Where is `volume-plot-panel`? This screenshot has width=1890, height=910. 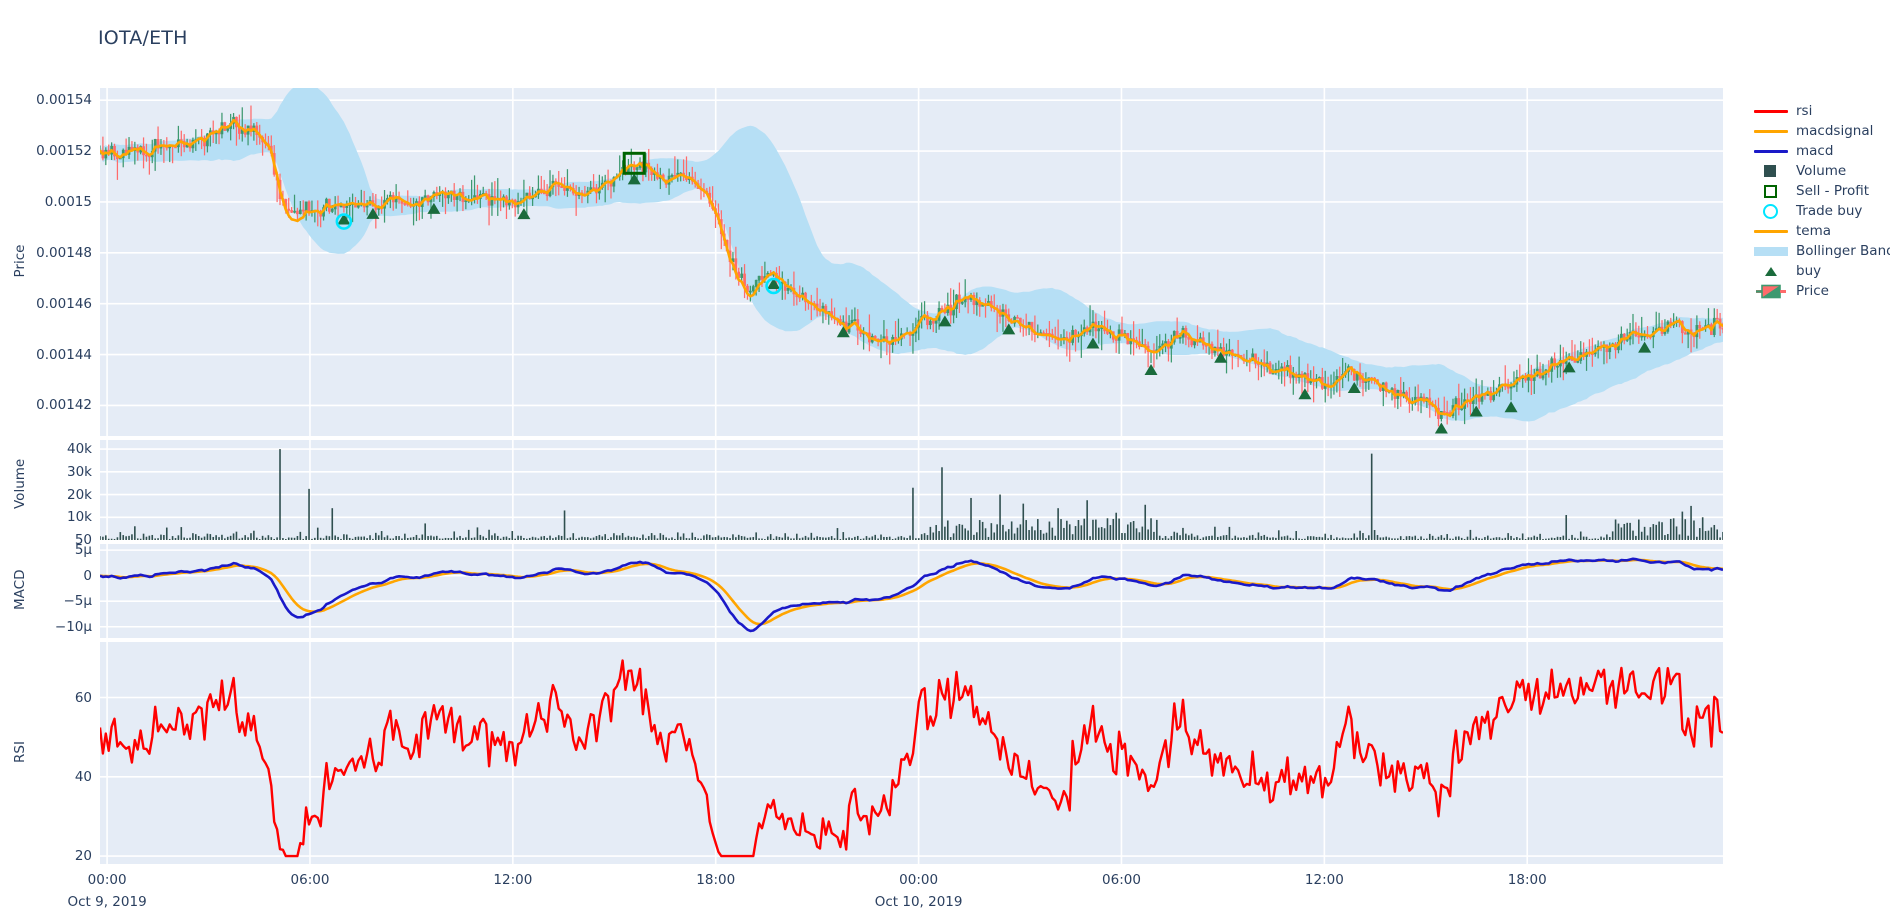
volume-plot-panel is located at coordinates (911, 490).